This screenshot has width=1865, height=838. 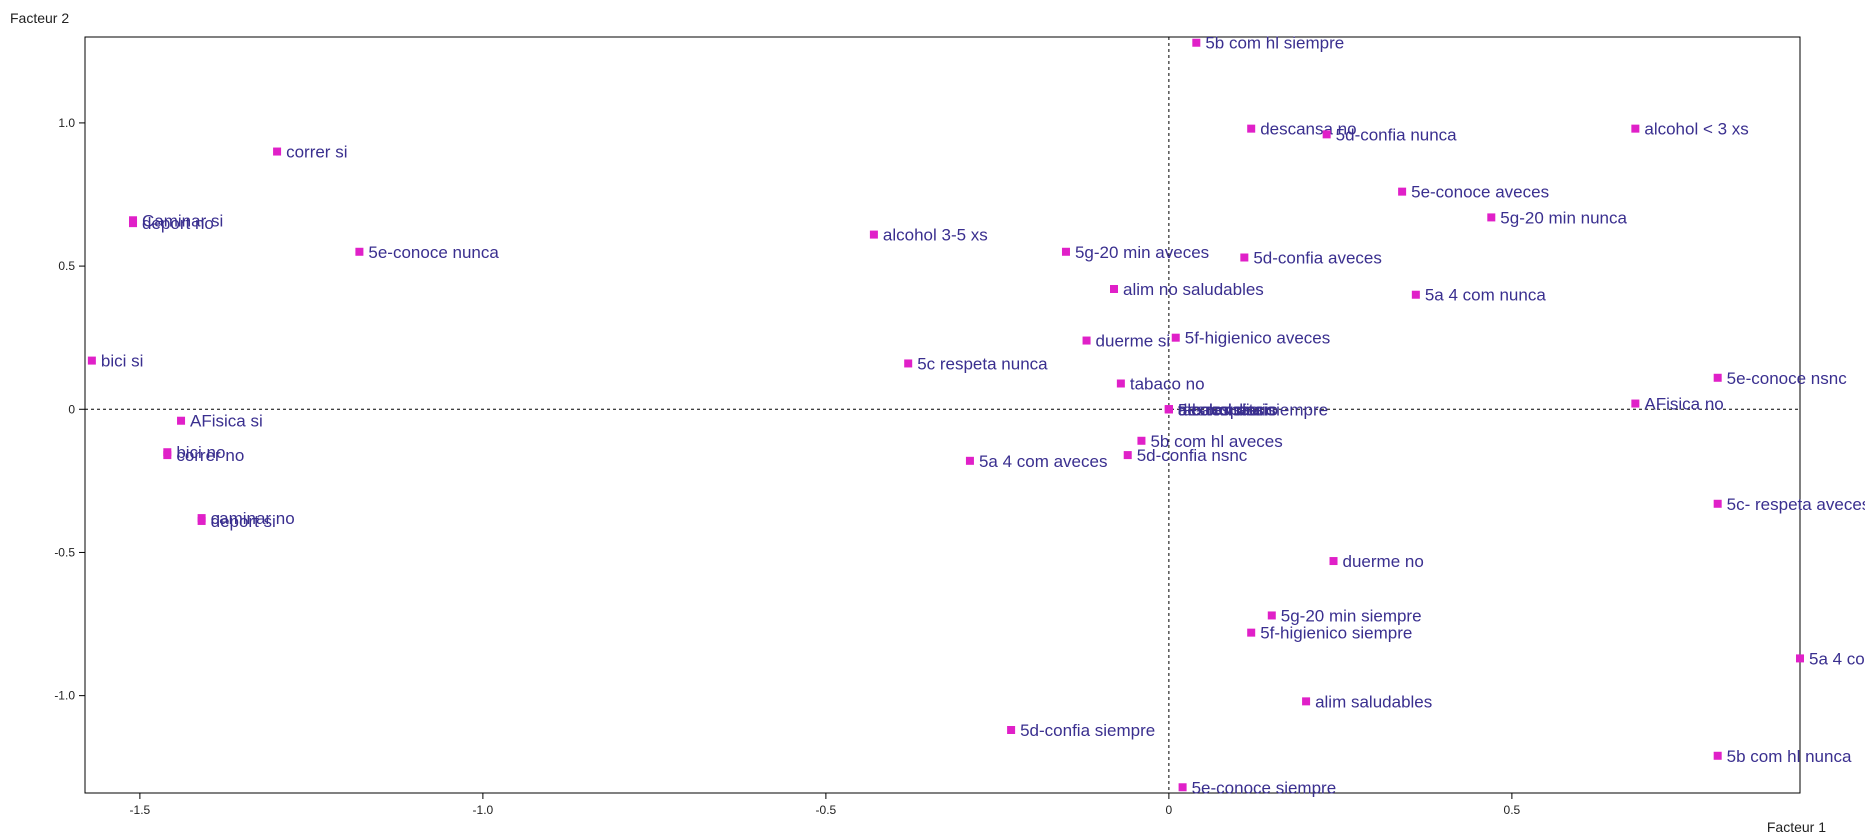 I want to click on point-label: alcohol diario, so click(x=1228, y=409).